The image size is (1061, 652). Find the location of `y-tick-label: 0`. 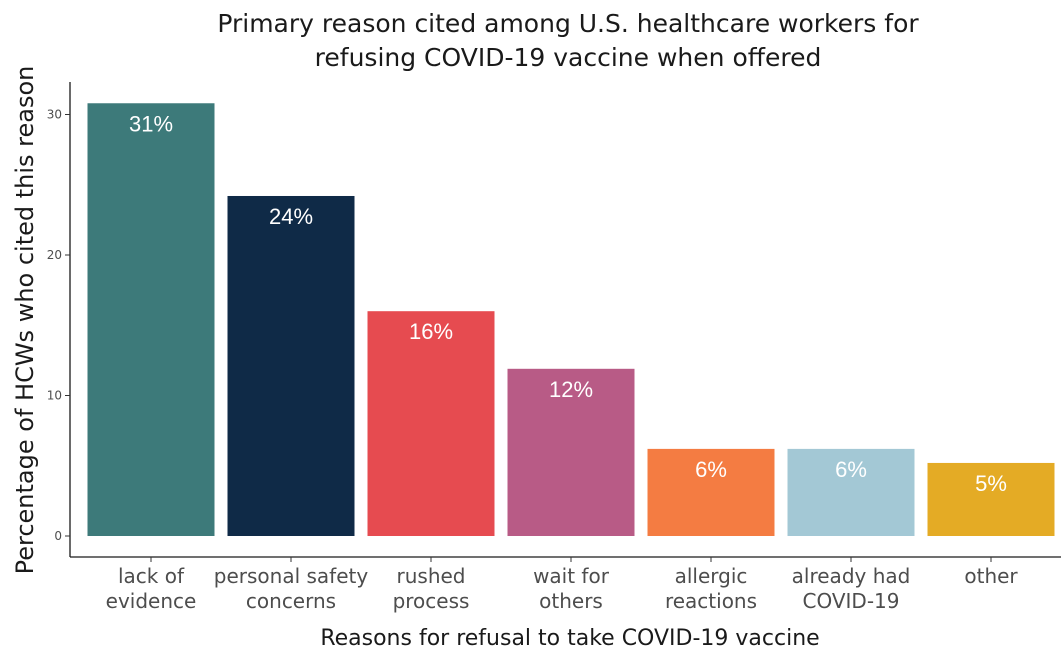

y-tick-label: 0 is located at coordinates (58, 536).